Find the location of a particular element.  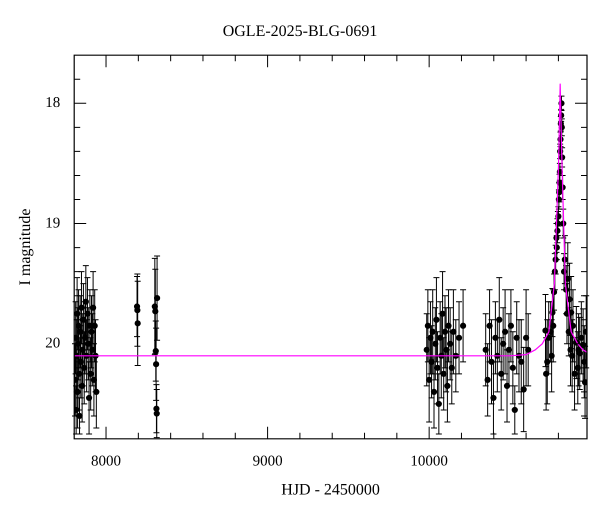

x-tick-label: 10000 is located at coordinates (429, 462).